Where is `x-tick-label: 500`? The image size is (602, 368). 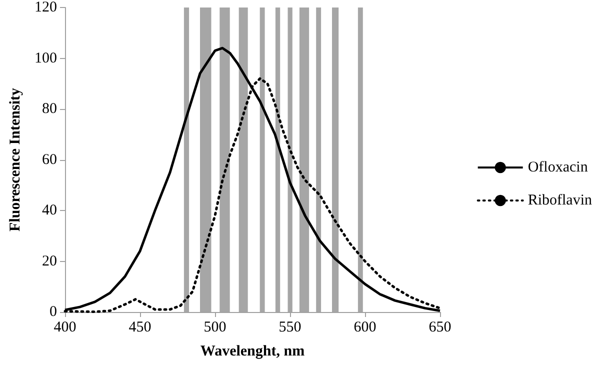
x-tick-label: 500 is located at coordinates (215, 328).